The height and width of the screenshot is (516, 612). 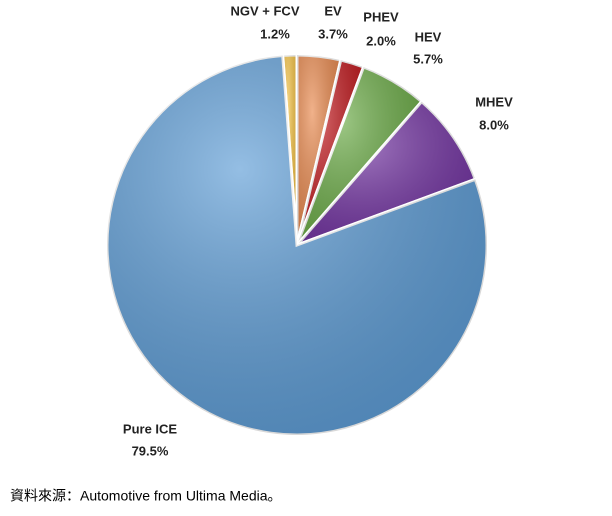 I want to click on slice-name: HEV, so click(x=428, y=36).